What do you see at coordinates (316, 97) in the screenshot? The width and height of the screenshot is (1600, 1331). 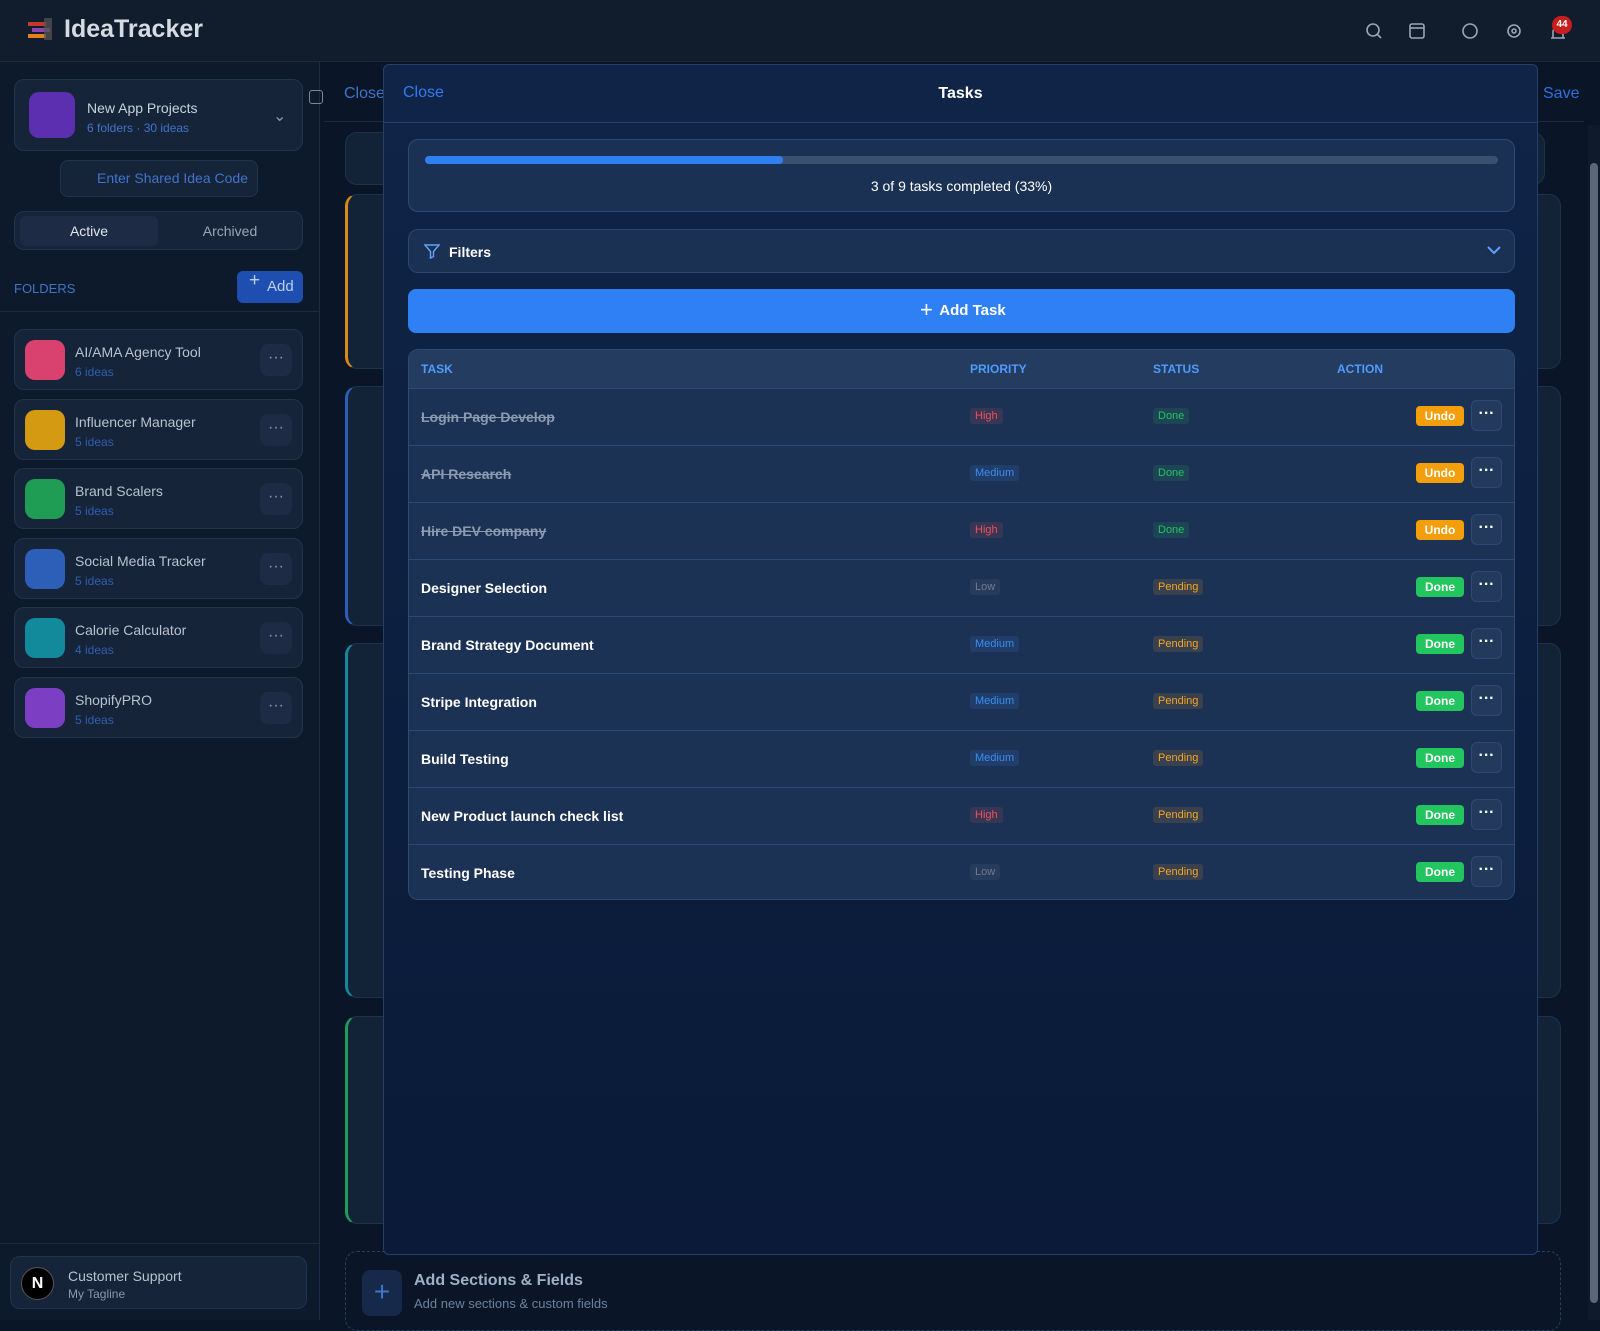 I see `collapse-toggle` at bounding box center [316, 97].